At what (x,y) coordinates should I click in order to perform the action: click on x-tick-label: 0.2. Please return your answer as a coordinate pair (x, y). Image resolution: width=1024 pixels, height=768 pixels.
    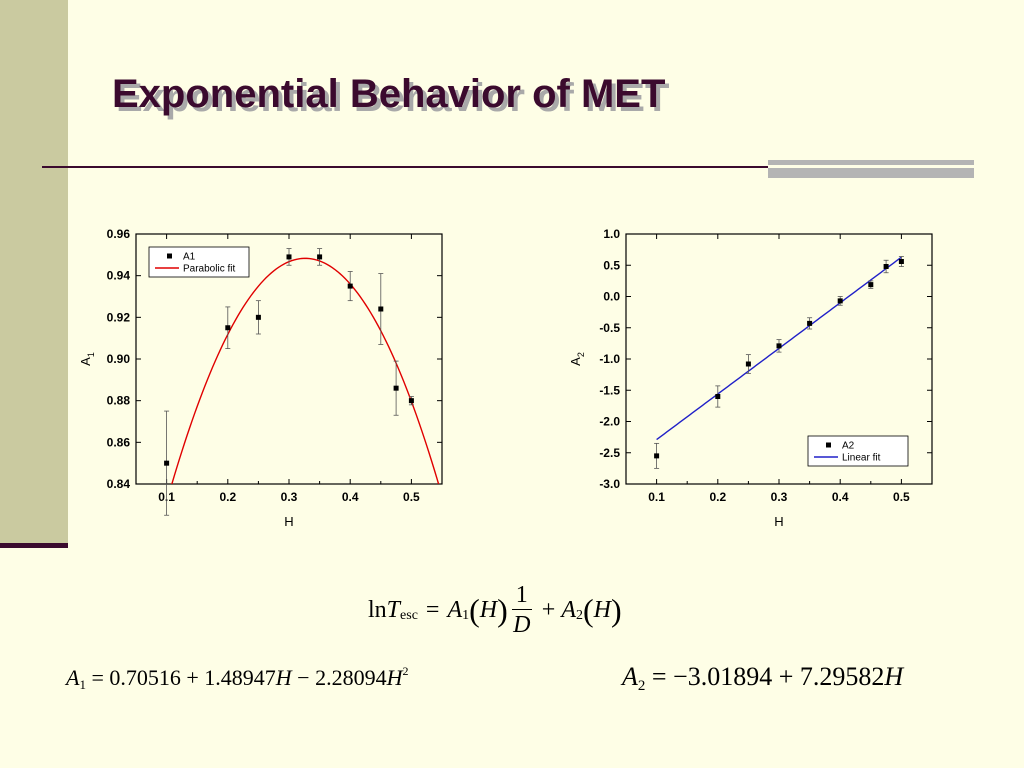
    Looking at the image, I should click on (717, 497).